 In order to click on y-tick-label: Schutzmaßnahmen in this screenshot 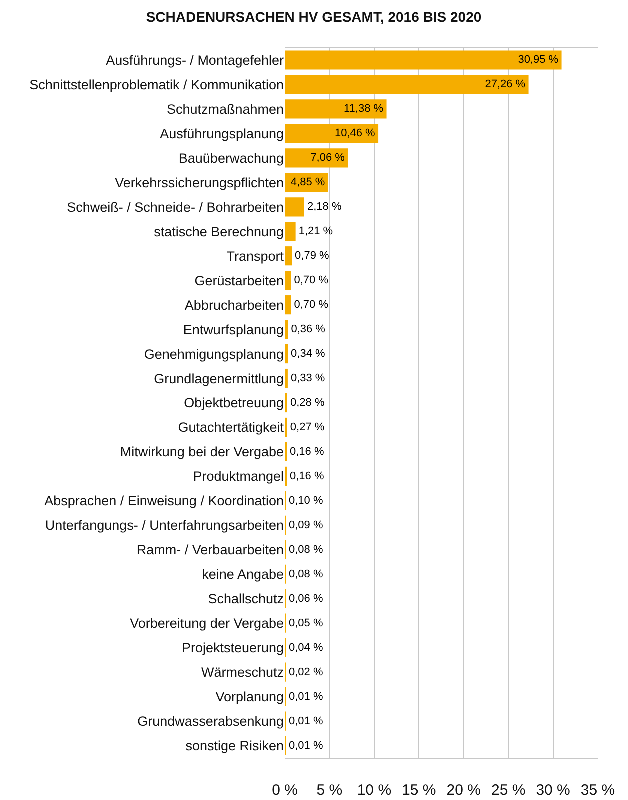, I will do `click(225, 109)`.